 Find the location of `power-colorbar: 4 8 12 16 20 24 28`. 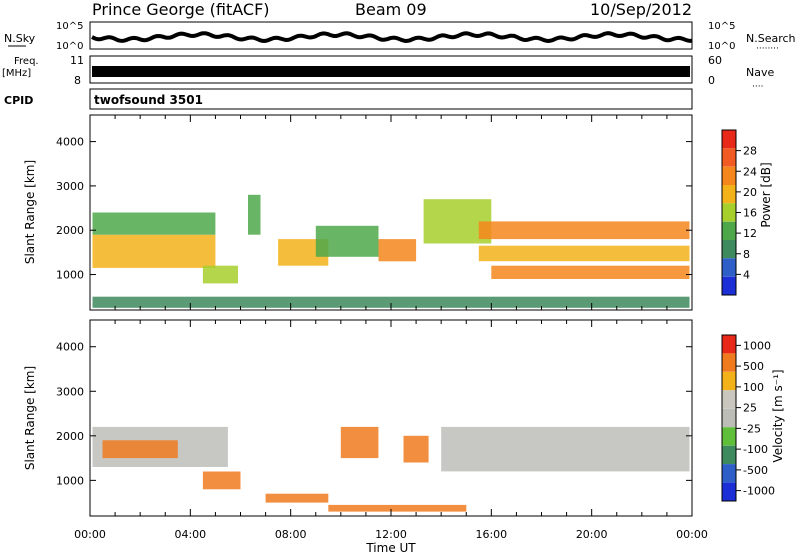

power-colorbar: 4 8 12 16 20 24 28 is located at coordinates (739, 212).